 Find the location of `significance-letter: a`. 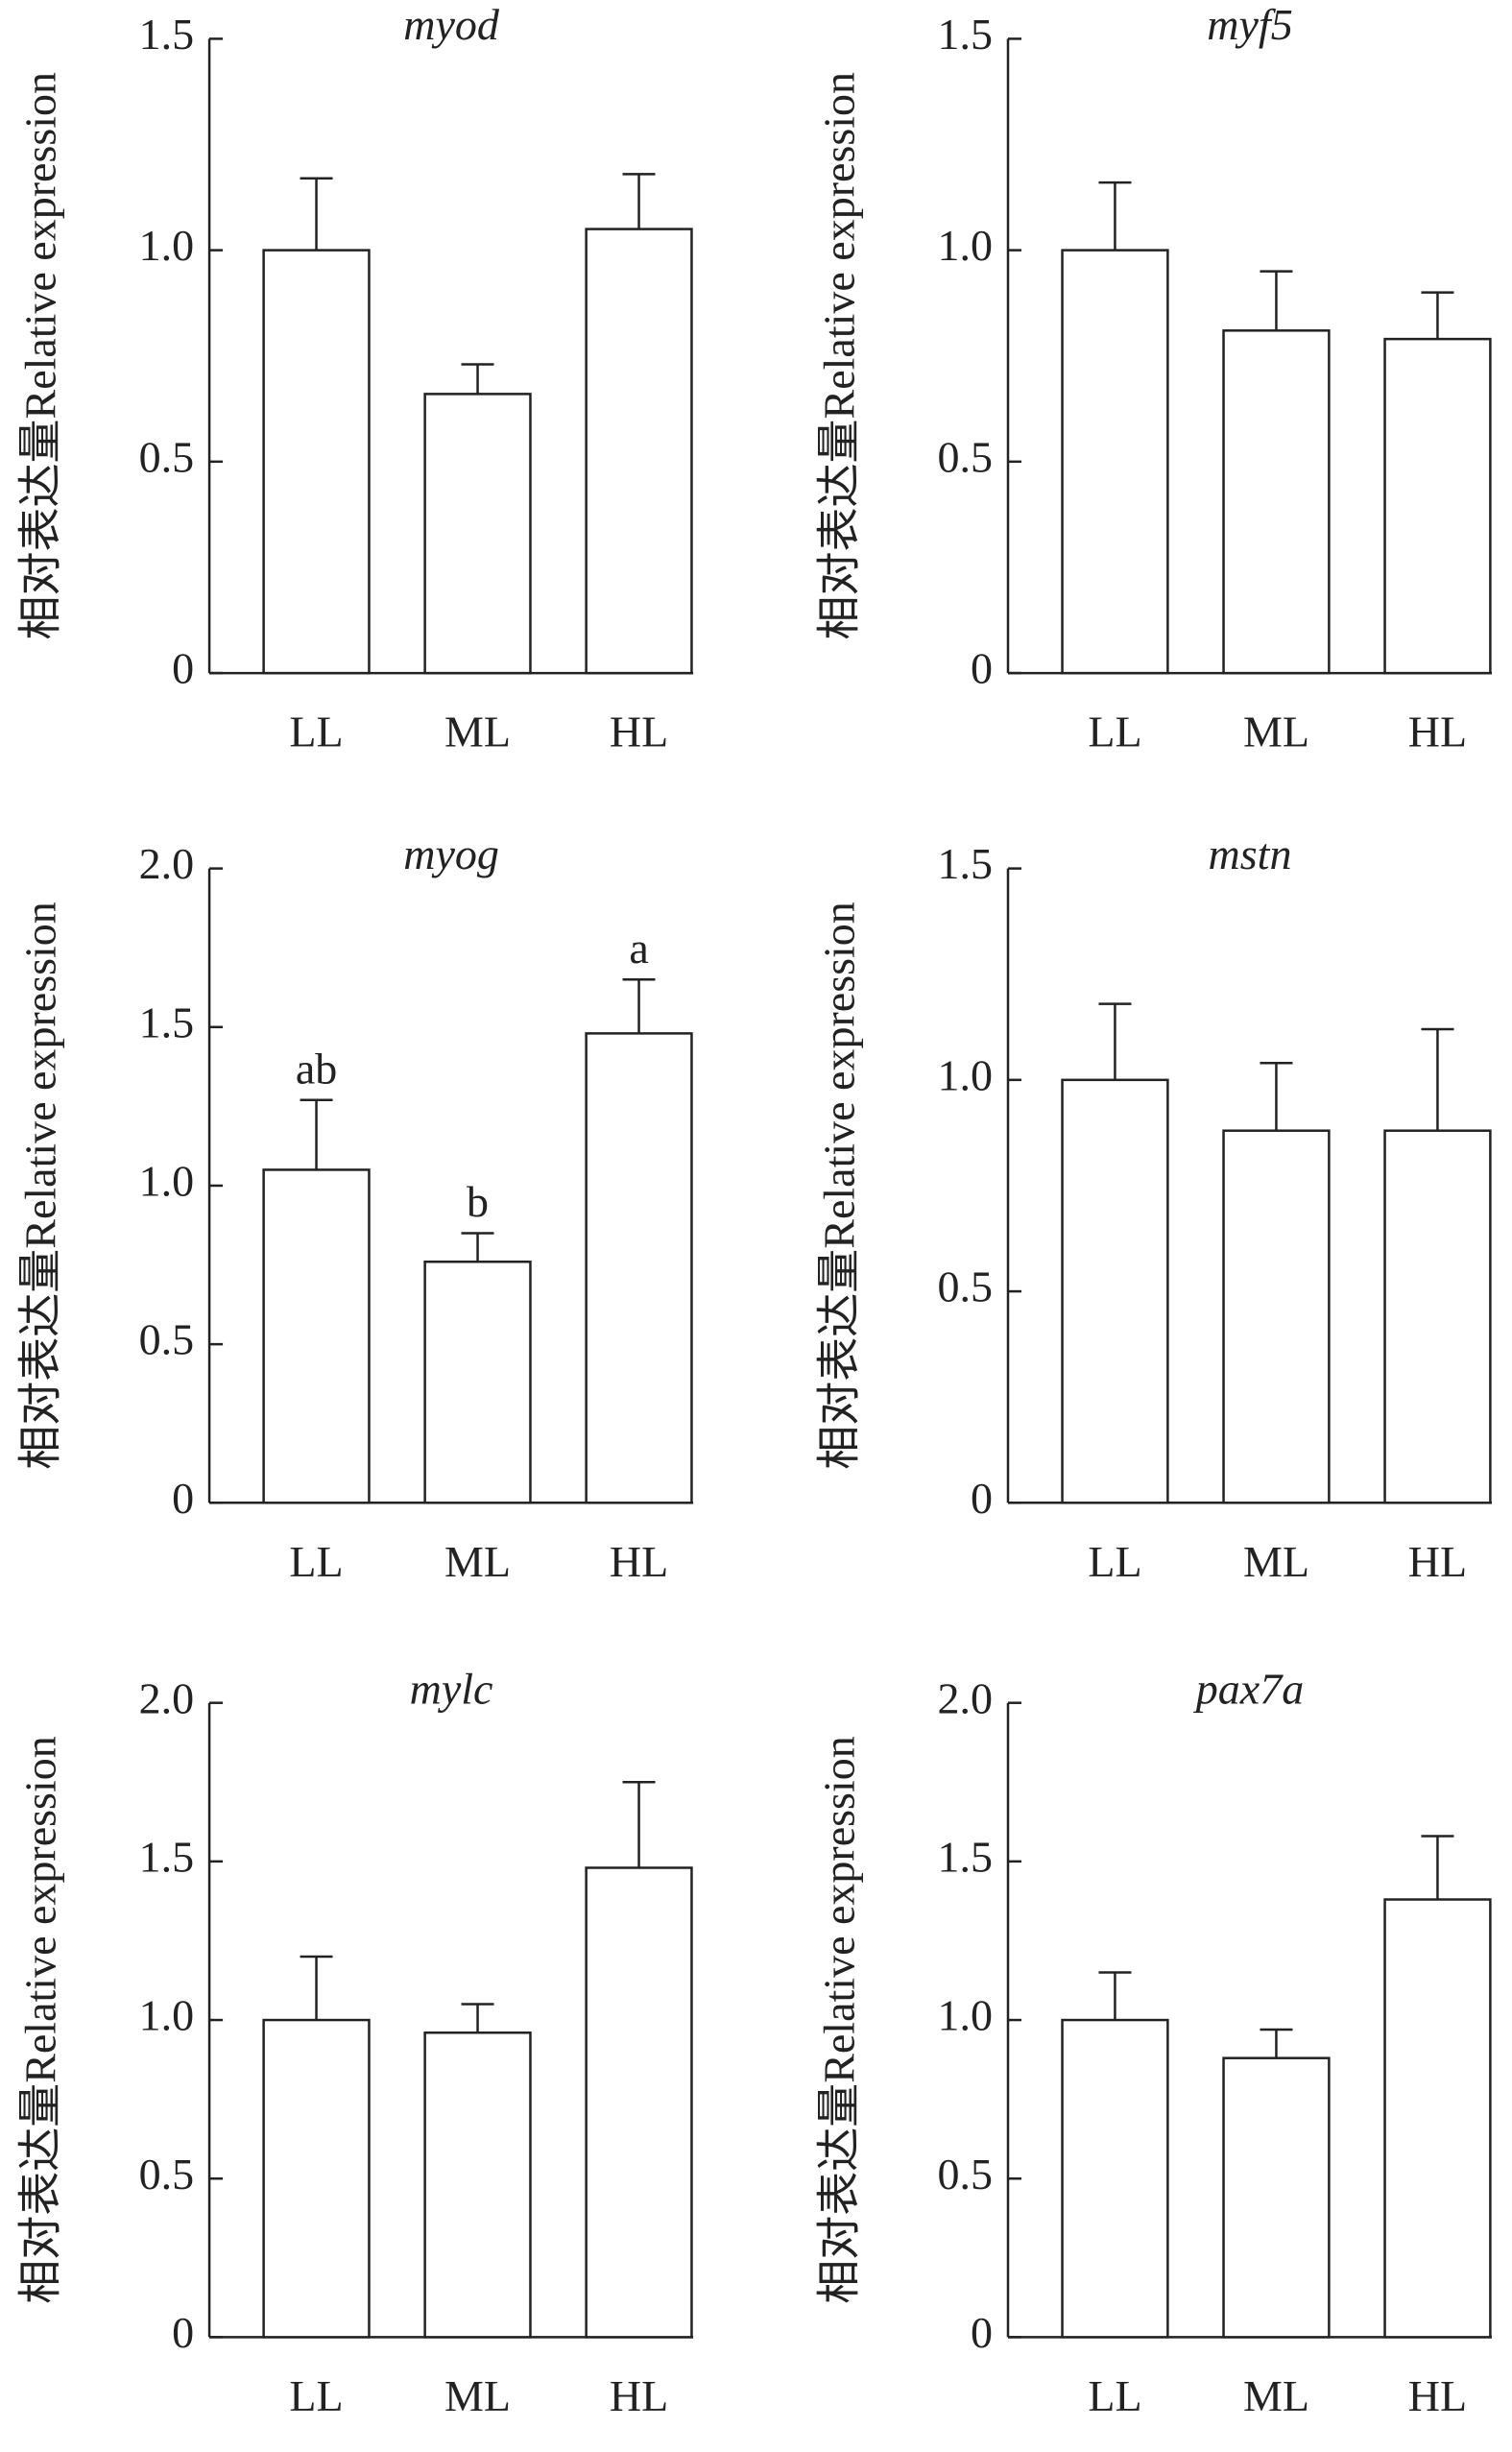

significance-letter: a is located at coordinates (638, 948).